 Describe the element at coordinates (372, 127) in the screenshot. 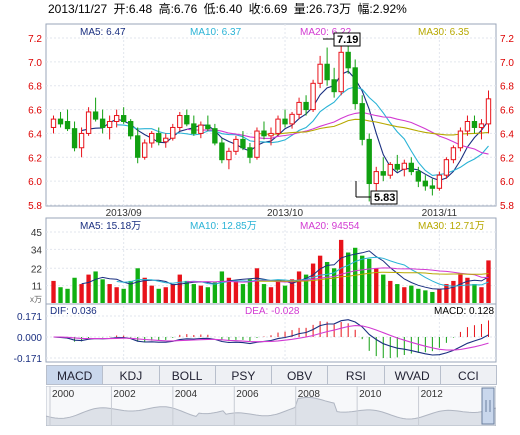

I see `price-ma30-line` at that location.